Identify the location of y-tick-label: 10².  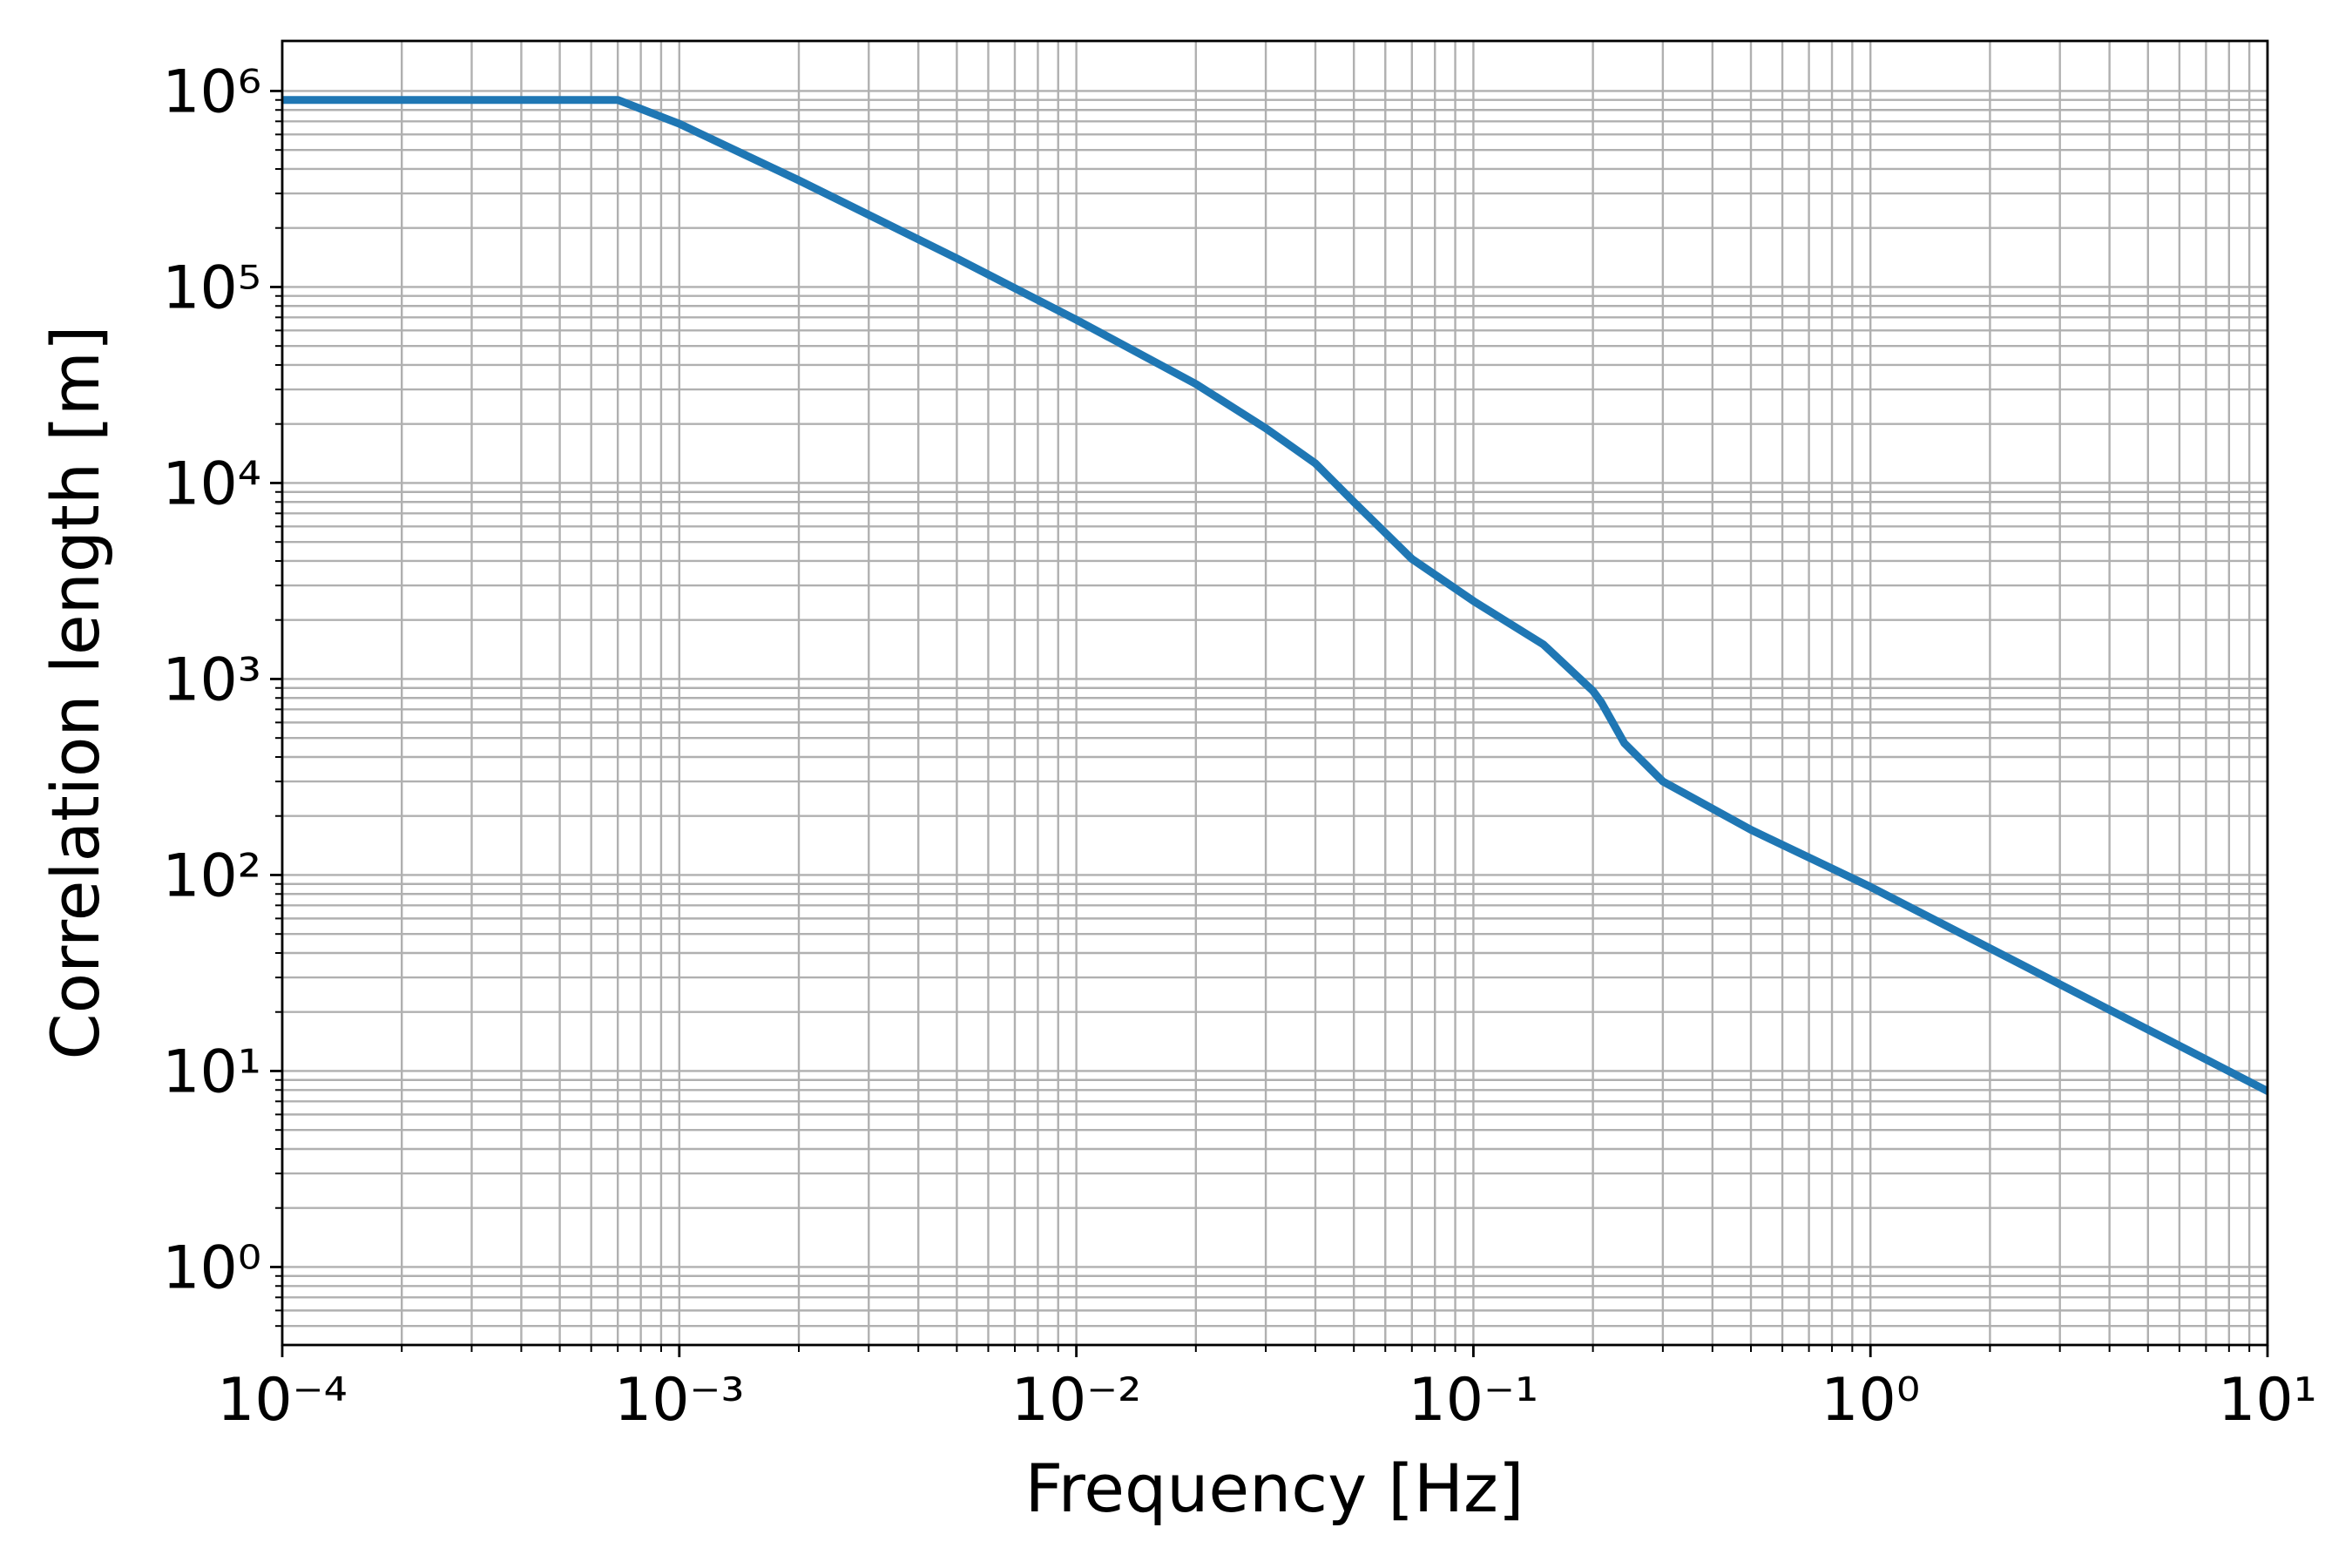
(211, 875).